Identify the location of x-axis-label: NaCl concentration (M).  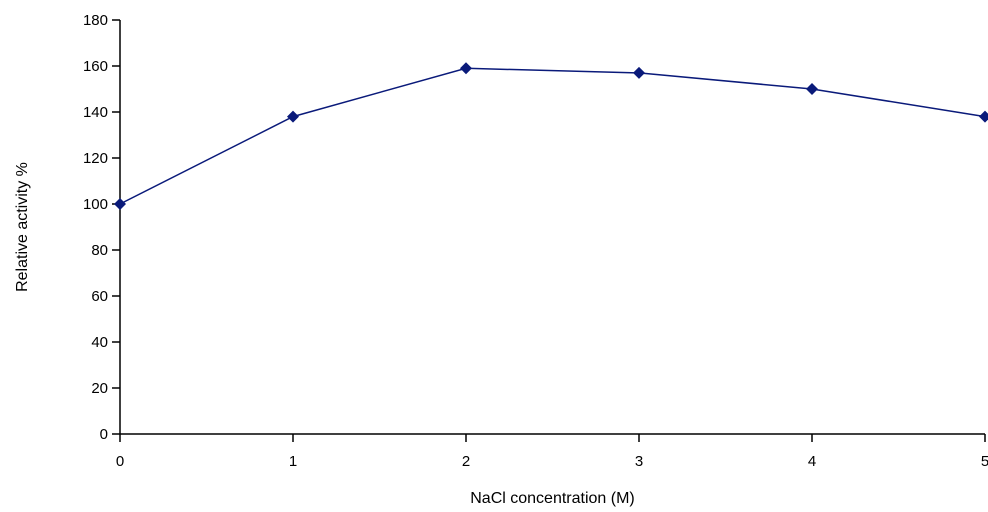
(552, 498).